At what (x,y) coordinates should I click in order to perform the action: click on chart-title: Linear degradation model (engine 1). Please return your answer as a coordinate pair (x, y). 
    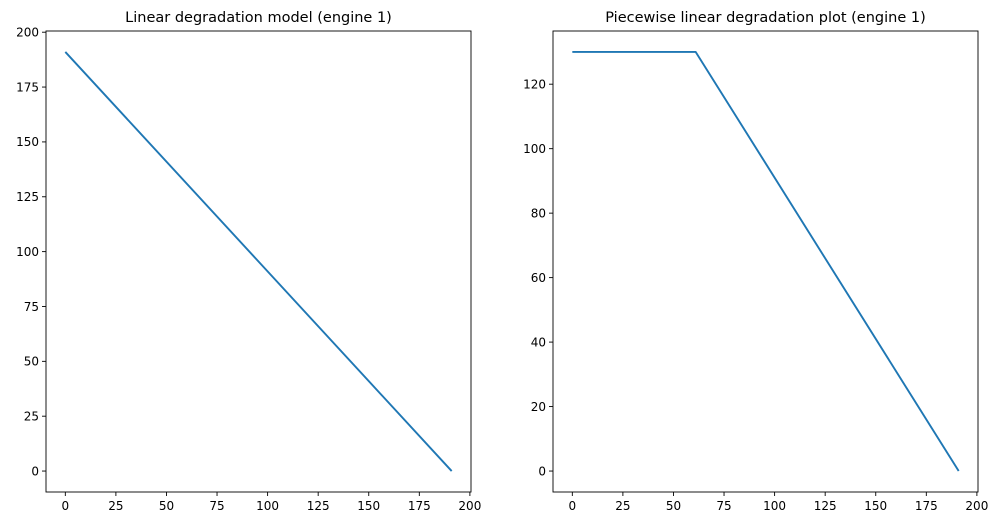
    Looking at the image, I should click on (258, 18).